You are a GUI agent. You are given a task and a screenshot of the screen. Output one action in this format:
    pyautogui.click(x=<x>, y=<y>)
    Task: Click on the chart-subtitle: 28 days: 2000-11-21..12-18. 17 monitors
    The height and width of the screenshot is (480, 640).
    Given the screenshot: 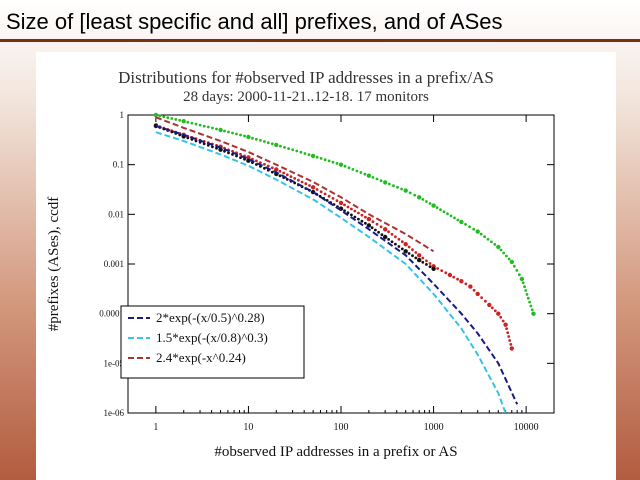 What is the action you would take?
    pyautogui.click(x=306, y=97)
    